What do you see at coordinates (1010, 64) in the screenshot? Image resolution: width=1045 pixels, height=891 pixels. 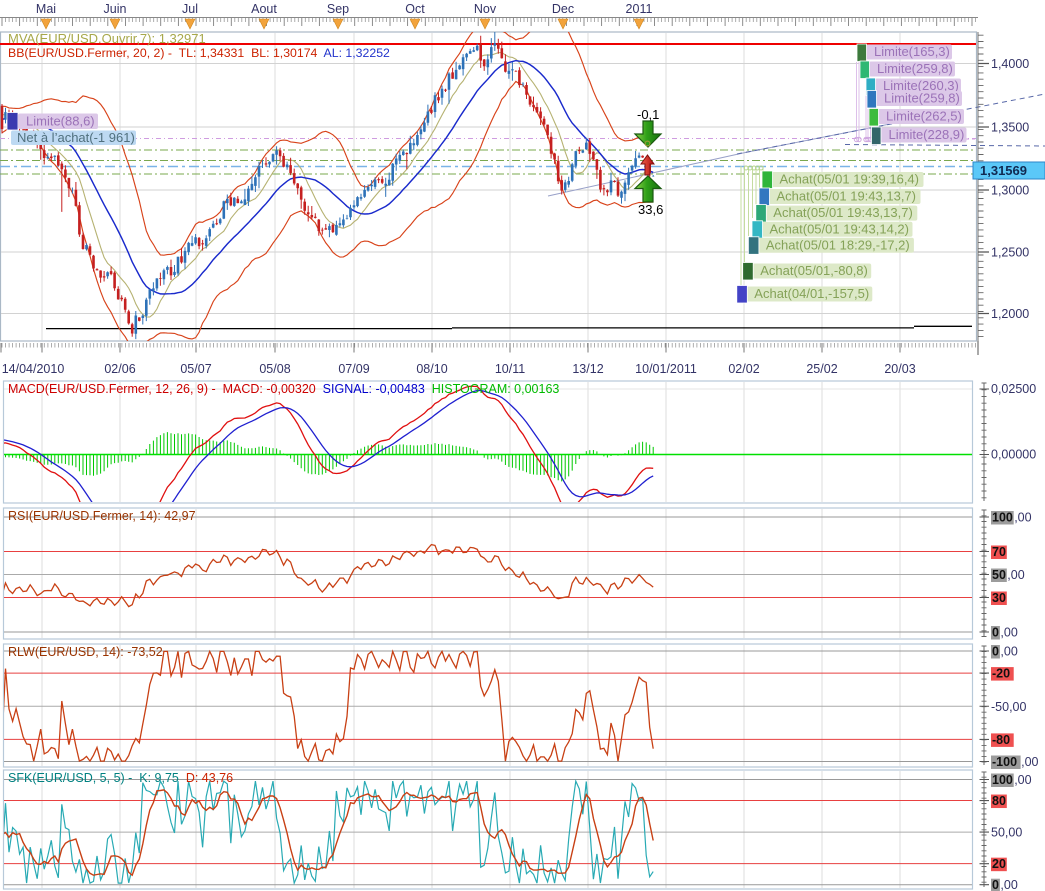 I see `svg-text: 1,4000` at bounding box center [1010, 64].